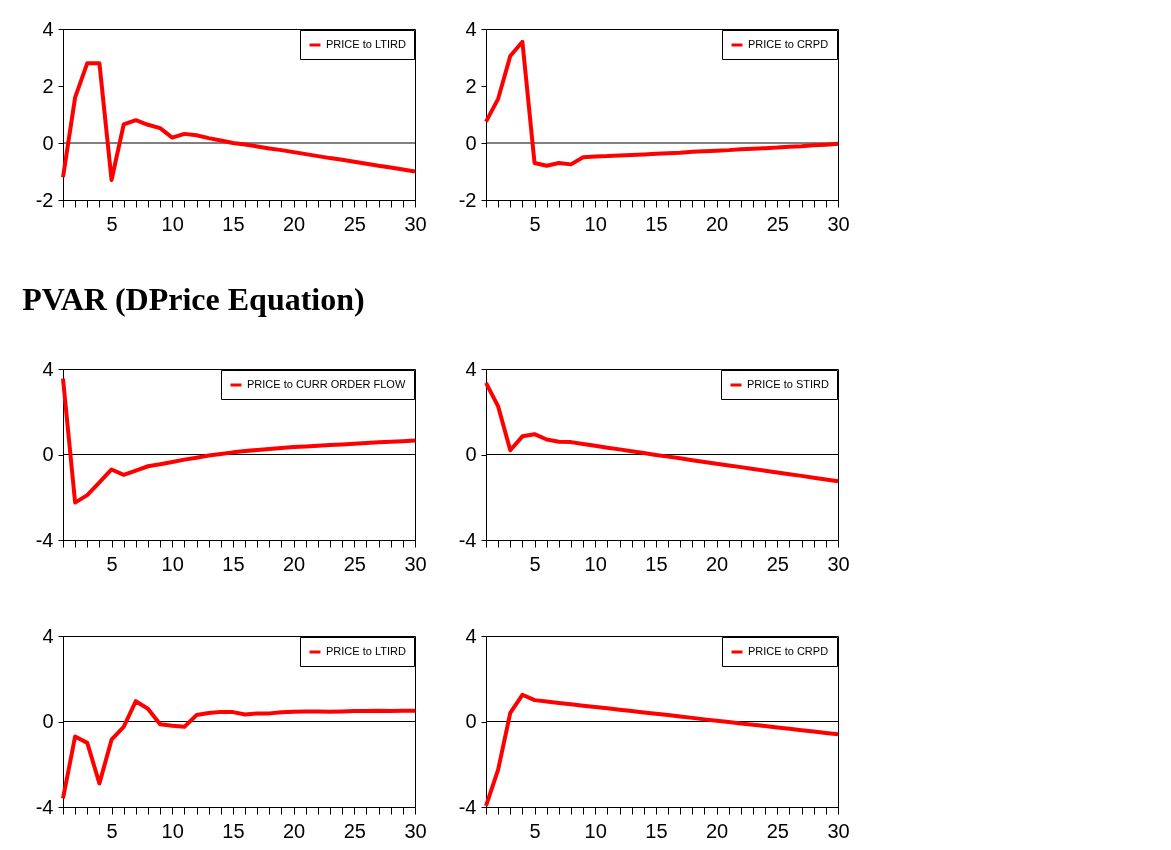  What do you see at coordinates (788, 384) in the screenshot?
I see `legend-label: PRICE to STIRD` at bounding box center [788, 384].